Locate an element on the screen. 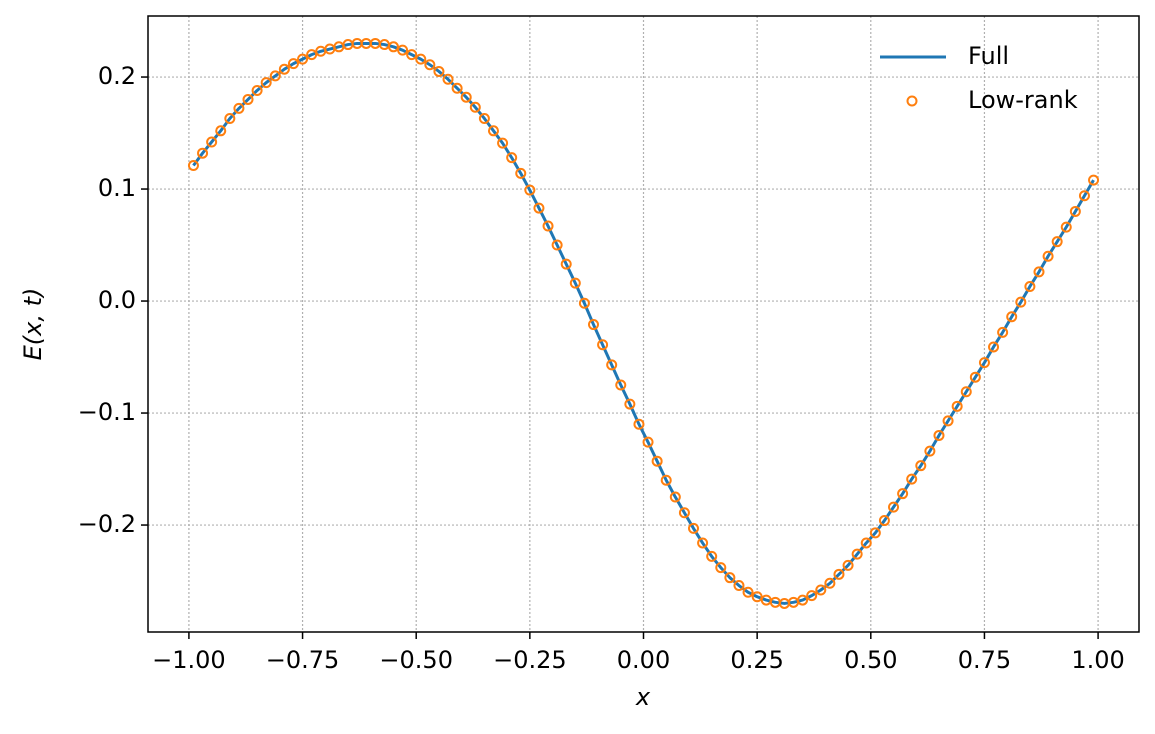 The image size is (1155, 734). x-tick-label: −0.25 is located at coordinates (530, 660).